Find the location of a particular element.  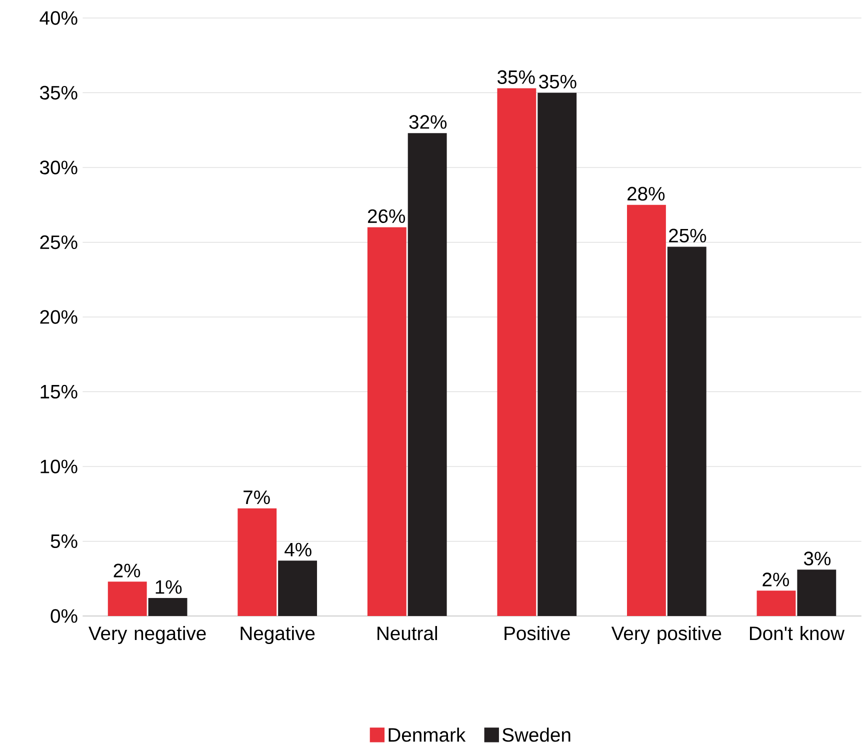

y-tick-label: 20% is located at coordinates (59, 317).